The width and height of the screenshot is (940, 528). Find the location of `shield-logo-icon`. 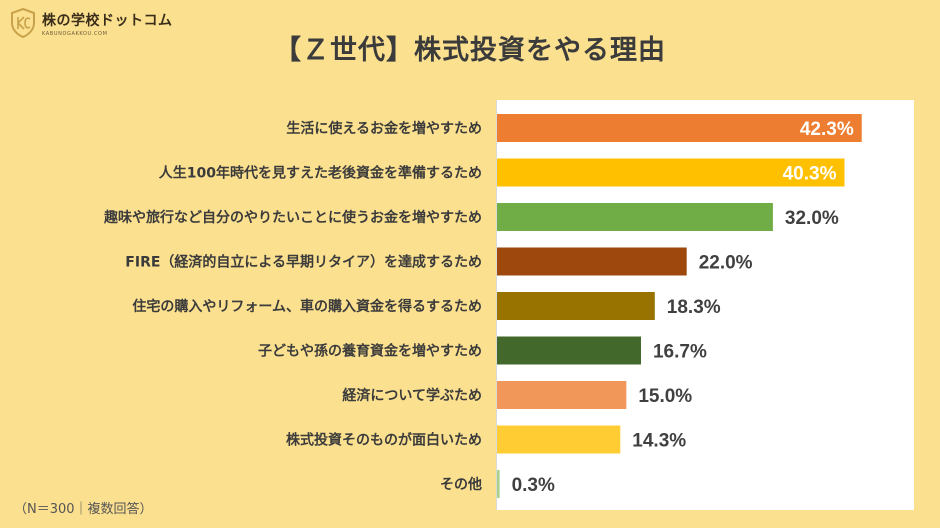

shield-logo-icon is located at coordinates (23, 23).